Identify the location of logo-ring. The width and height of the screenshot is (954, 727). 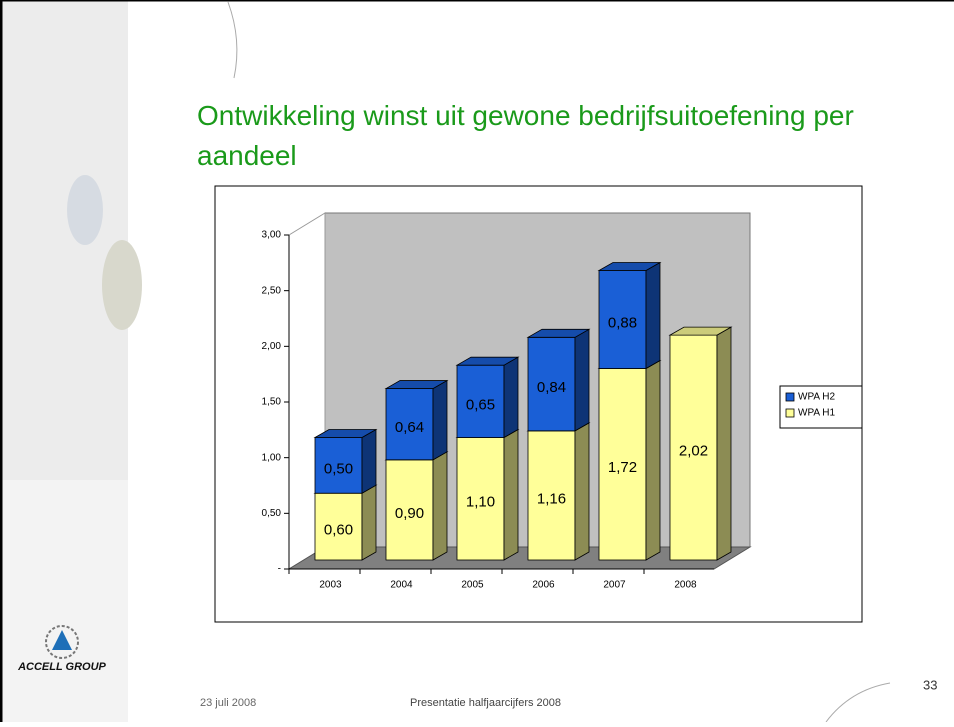
(62, 642).